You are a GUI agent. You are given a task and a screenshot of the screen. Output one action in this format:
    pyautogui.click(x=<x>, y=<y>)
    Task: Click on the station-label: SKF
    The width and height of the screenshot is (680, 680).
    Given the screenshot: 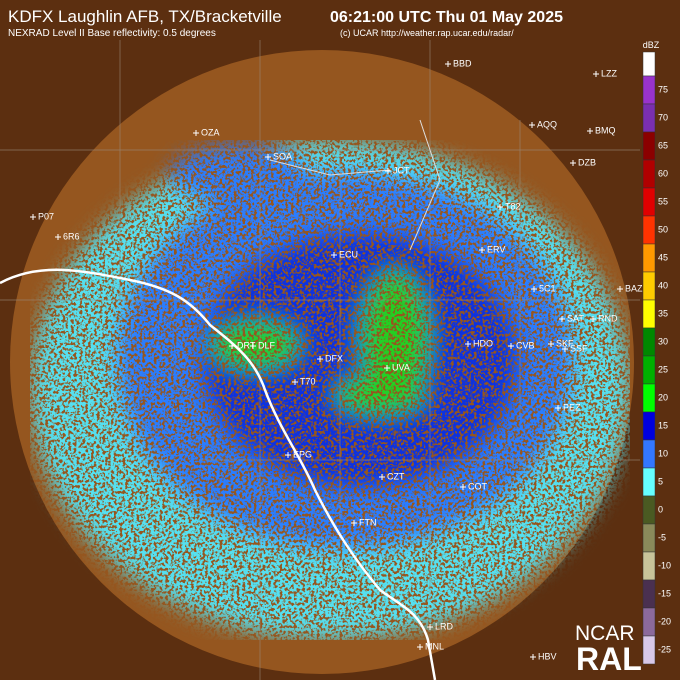 What is the action you would take?
    pyautogui.click(x=565, y=343)
    